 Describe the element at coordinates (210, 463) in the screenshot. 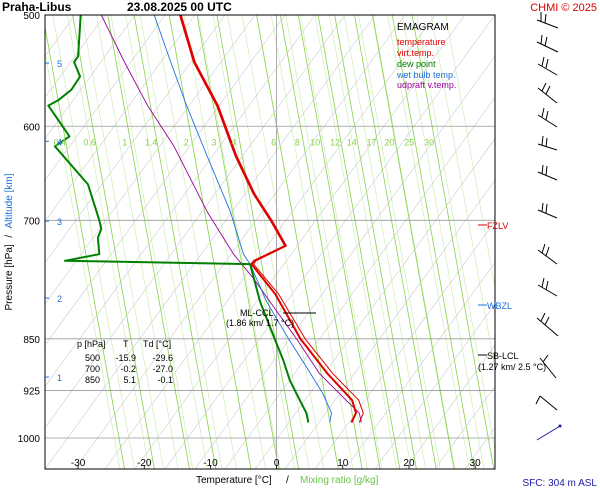

I see `x-tick-label: -10` at that location.